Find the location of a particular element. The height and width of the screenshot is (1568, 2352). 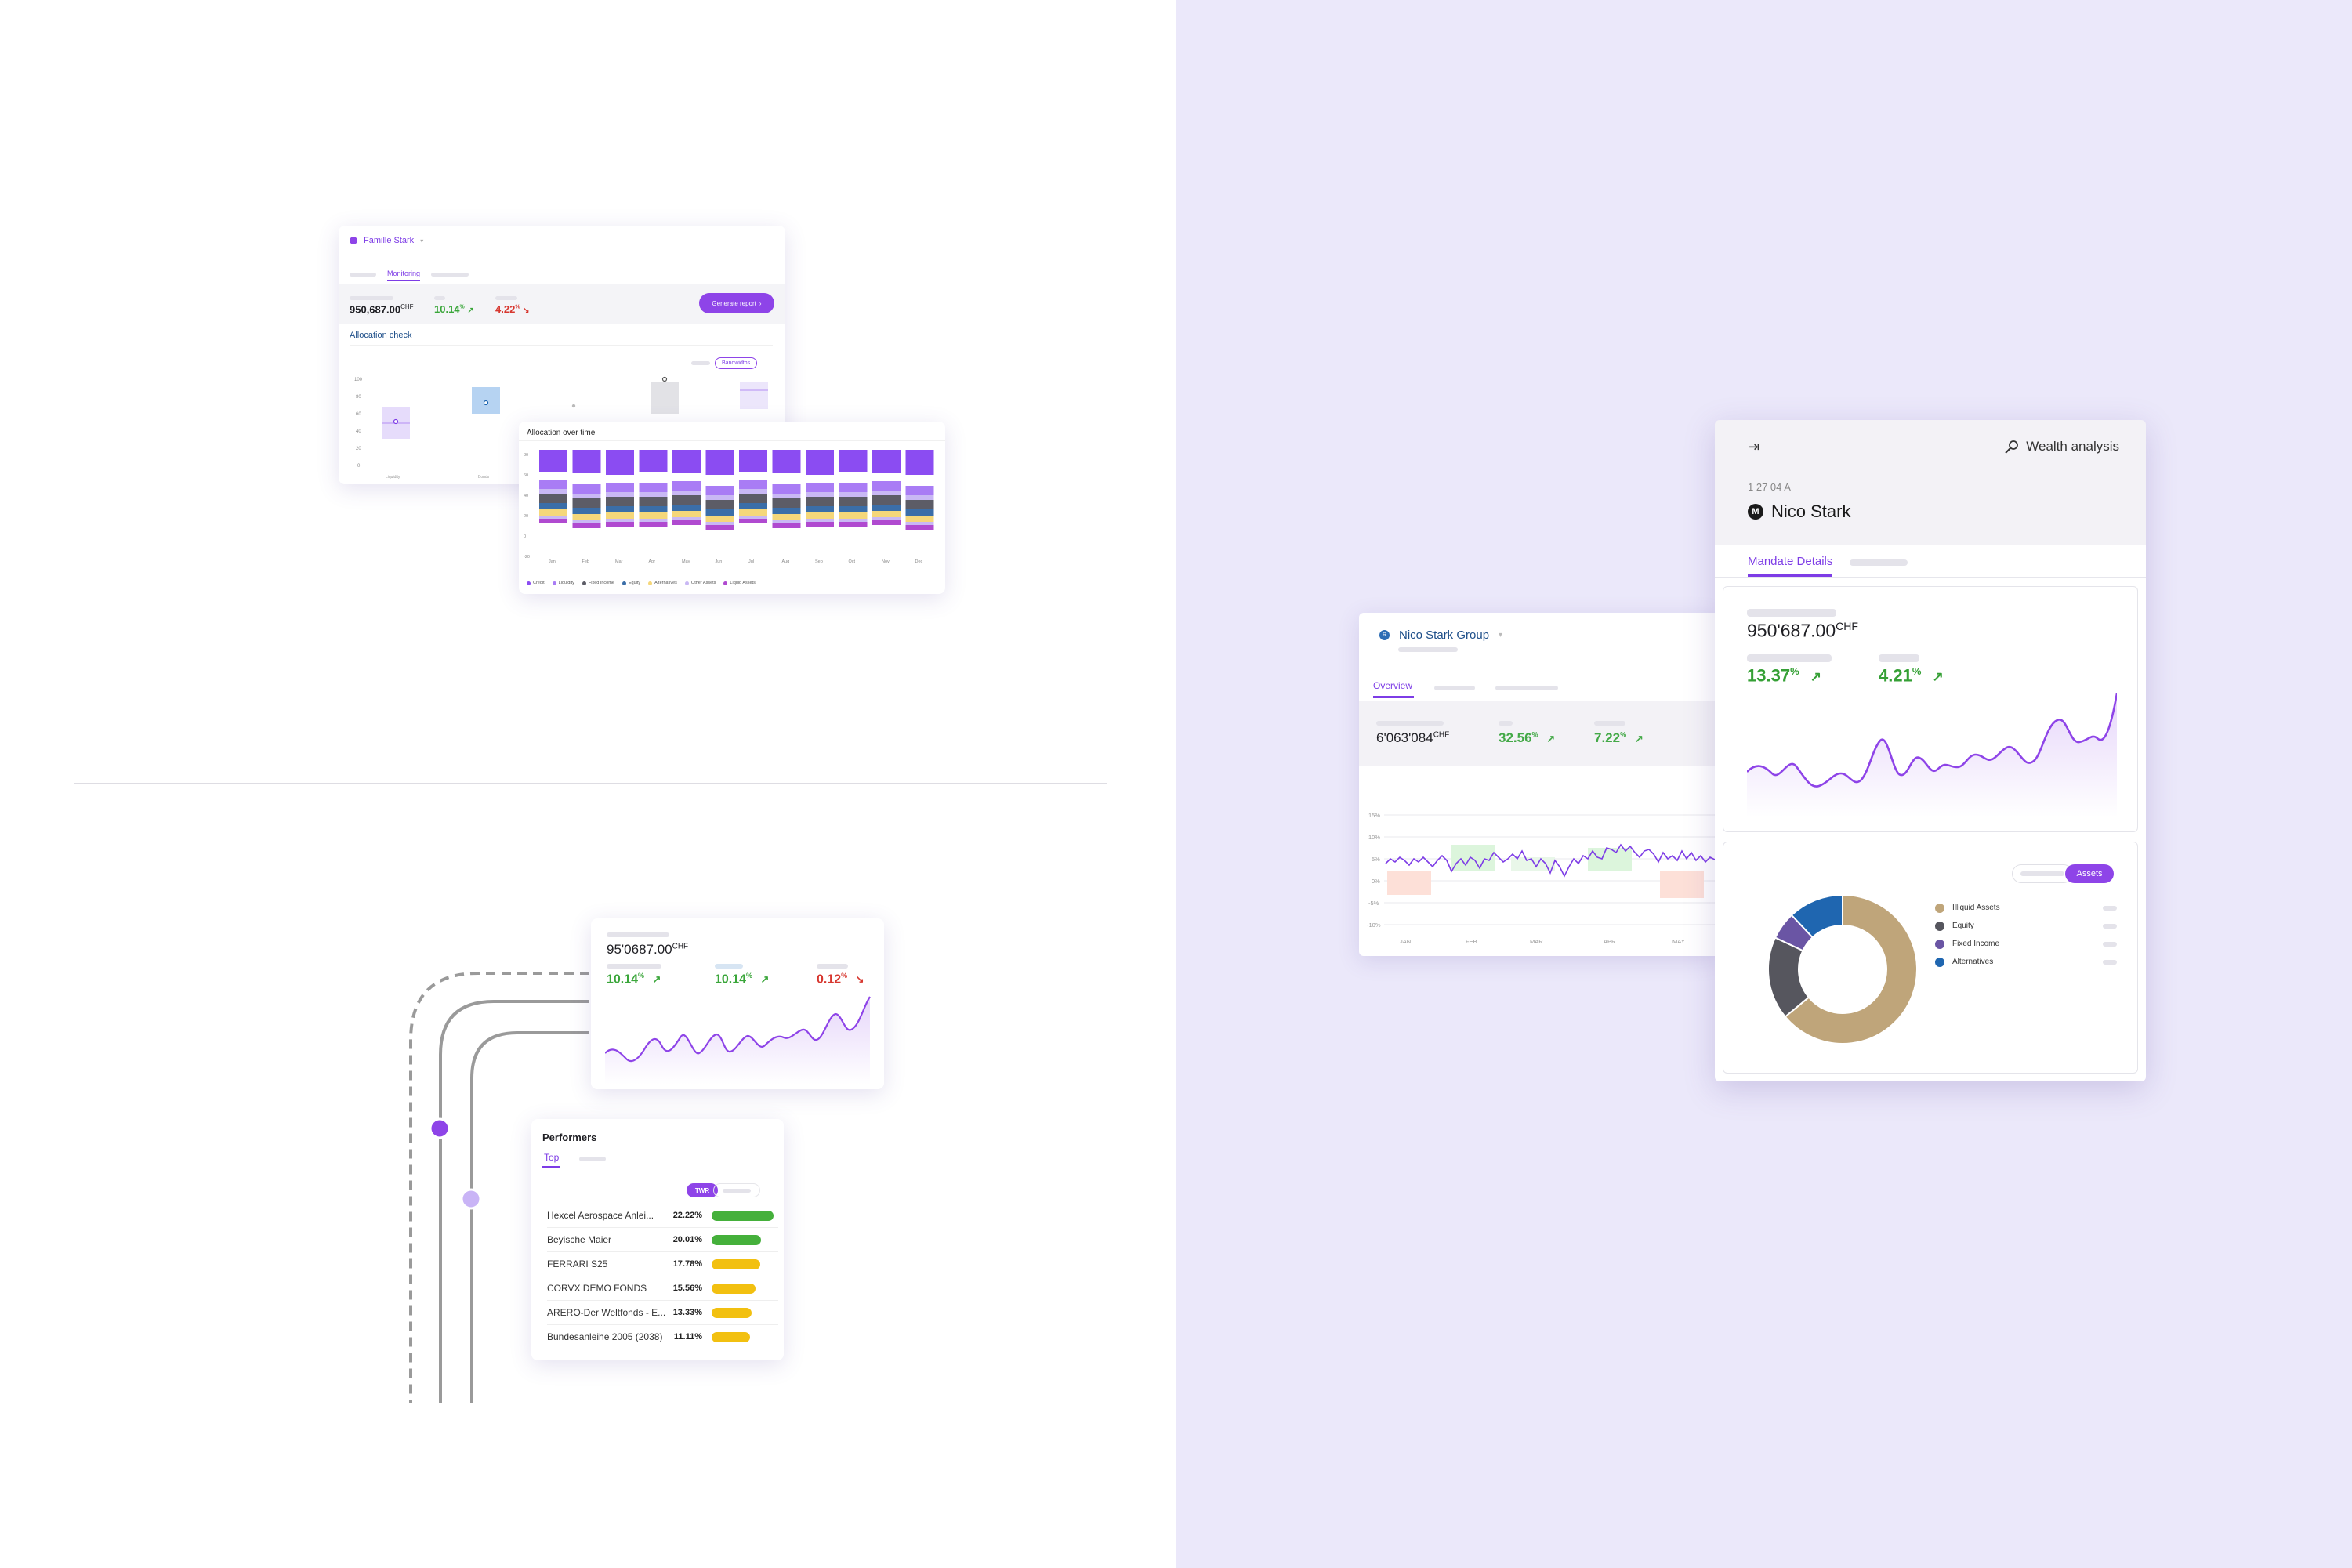

group-title: Nico Stark Group is located at coordinates (1445, 635).